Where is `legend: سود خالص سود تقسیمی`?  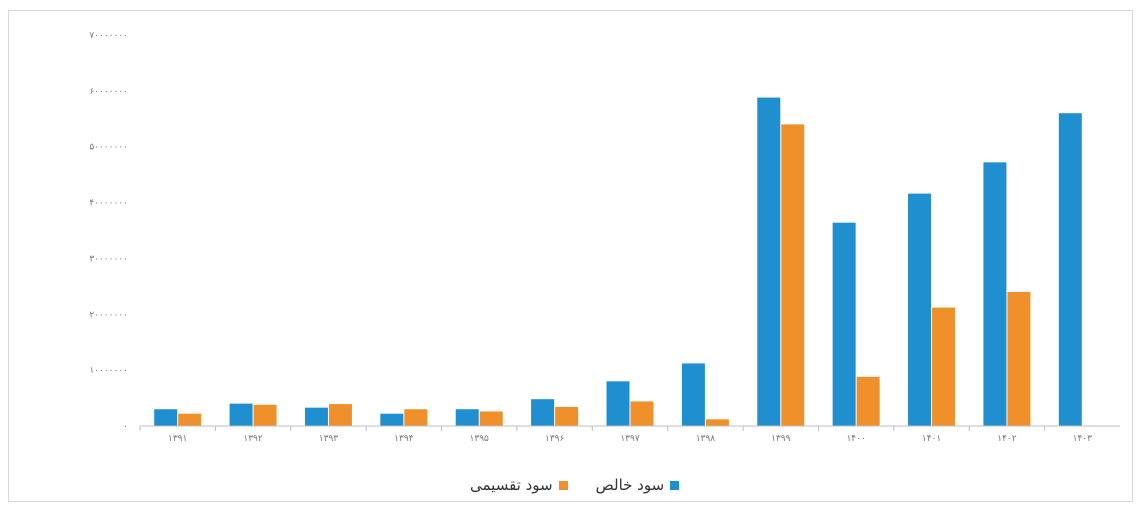
legend: سود خالص سود تقسیمی is located at coordinates (570, 485).